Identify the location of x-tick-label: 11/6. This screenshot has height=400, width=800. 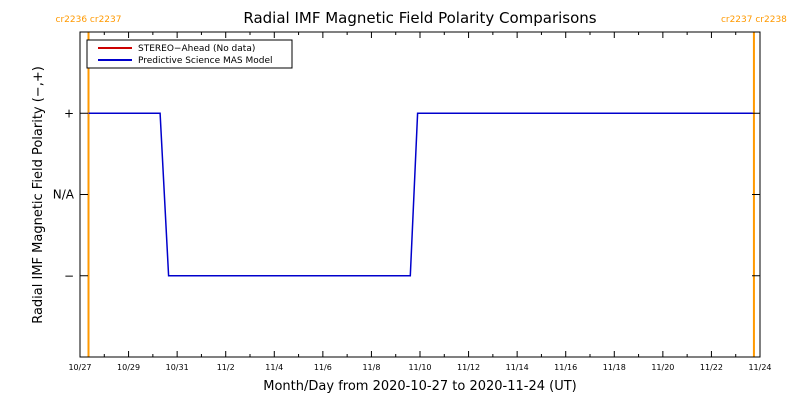
(323, 367).